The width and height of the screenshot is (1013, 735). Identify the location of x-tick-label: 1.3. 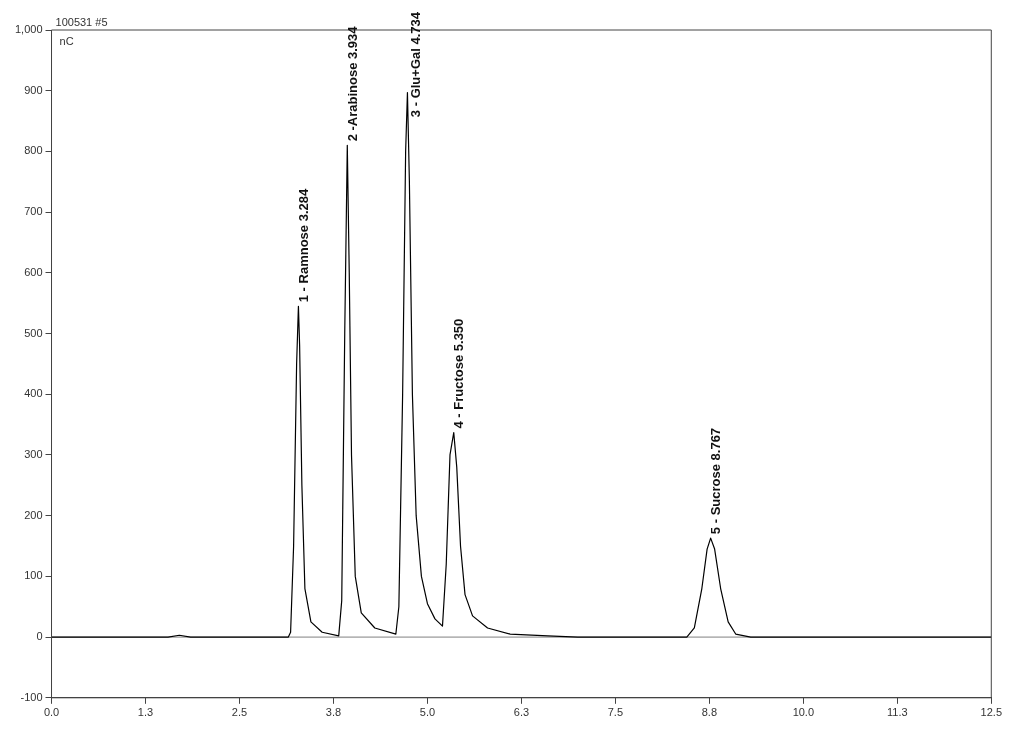
(145, 712).